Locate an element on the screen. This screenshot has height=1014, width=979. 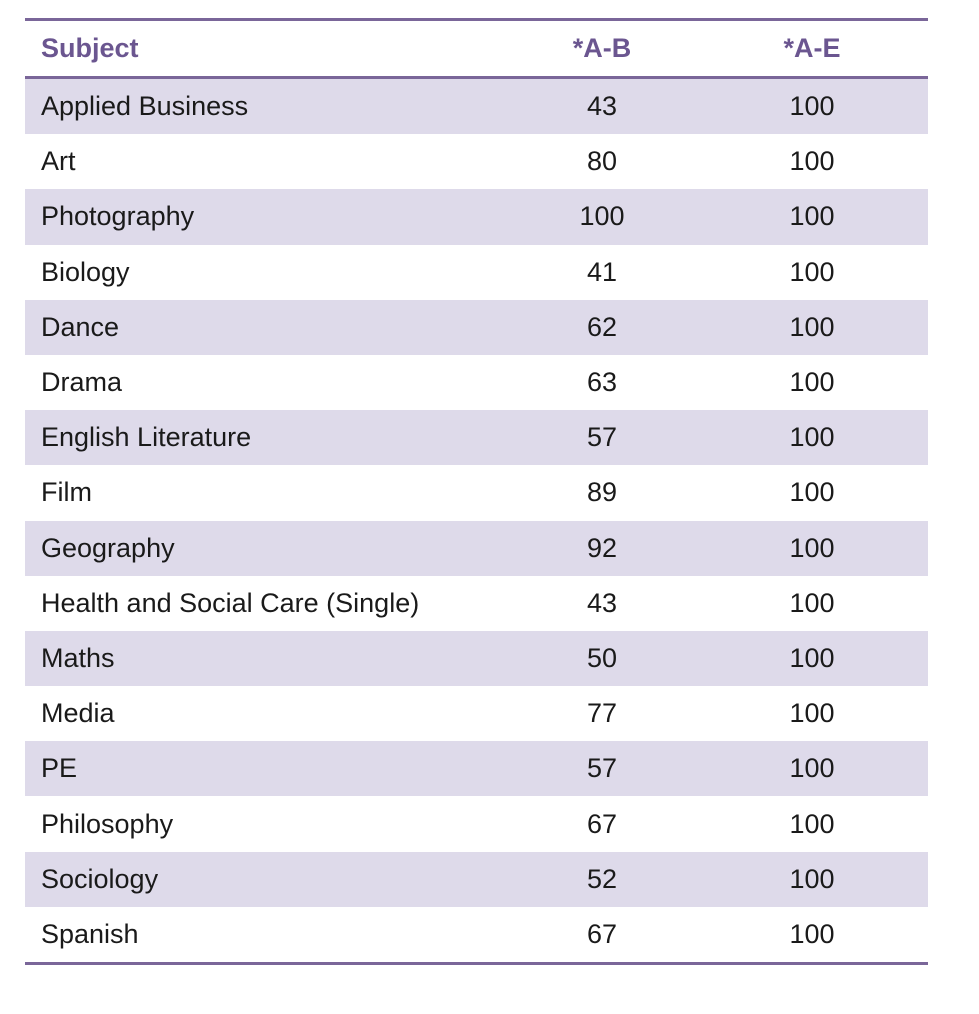
table-row: Dance 62 100 is located at coordinates (476, 327).